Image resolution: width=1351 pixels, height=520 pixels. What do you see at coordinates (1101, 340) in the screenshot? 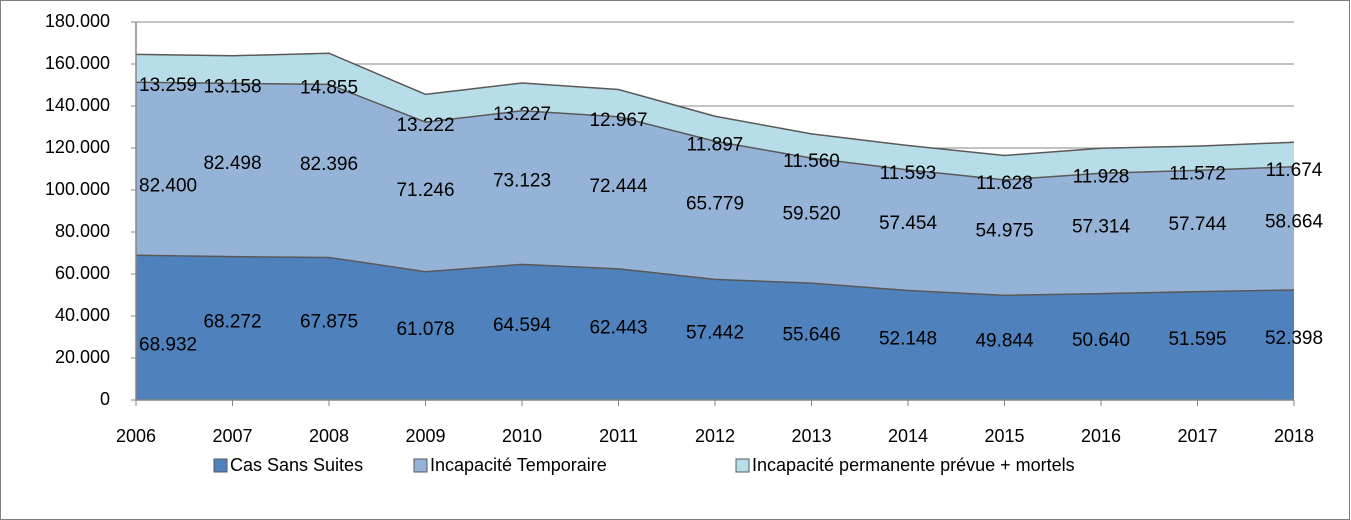
I see `data-label: 50.640` at bounding box center [1101, 340].